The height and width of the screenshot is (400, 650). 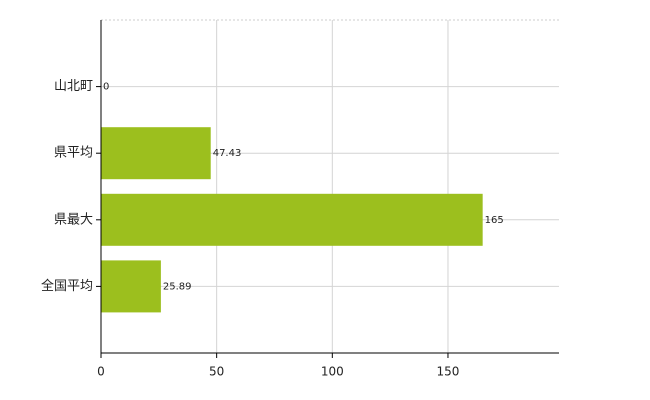 What do you see at coordinates (227, 153) in the screenshot?
I see `value-label: 47.43` at bounding box center [227, 153].